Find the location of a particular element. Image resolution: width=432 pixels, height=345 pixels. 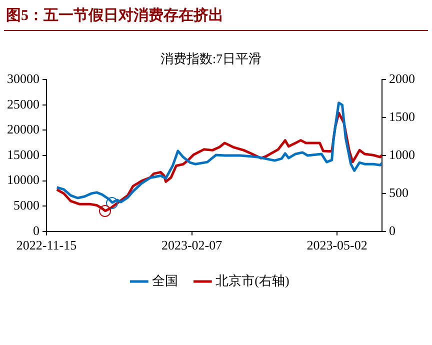

y-tick-label: 20000 is located at coordinates (23, 129).